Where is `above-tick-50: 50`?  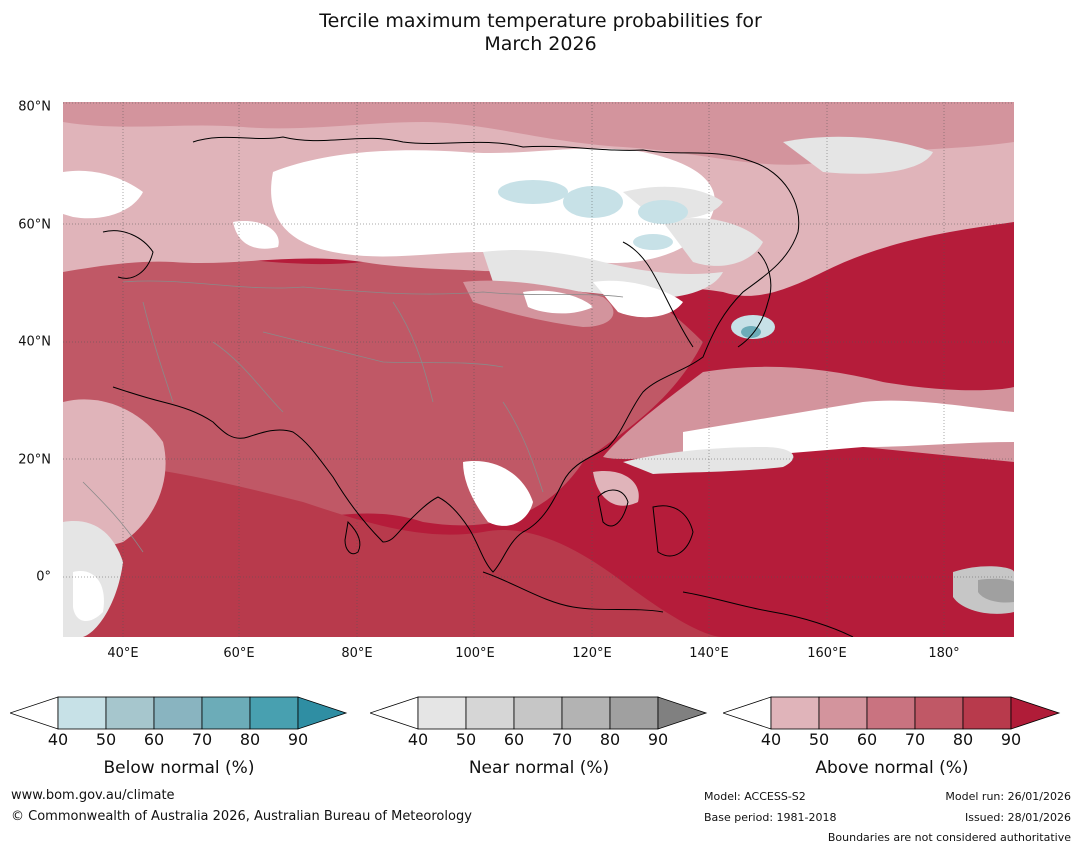
above-tick-50: 50 is located at coordinates (819, 739).